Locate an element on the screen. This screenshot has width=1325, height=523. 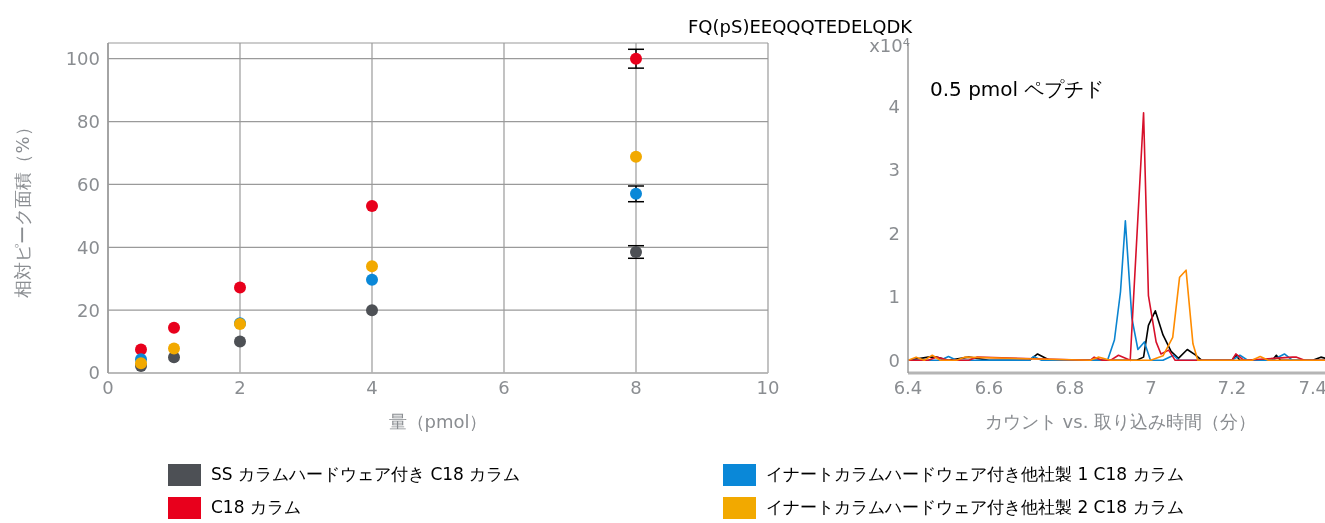
x-tick-label: 7.2 is located at coordinates (1232, 387).